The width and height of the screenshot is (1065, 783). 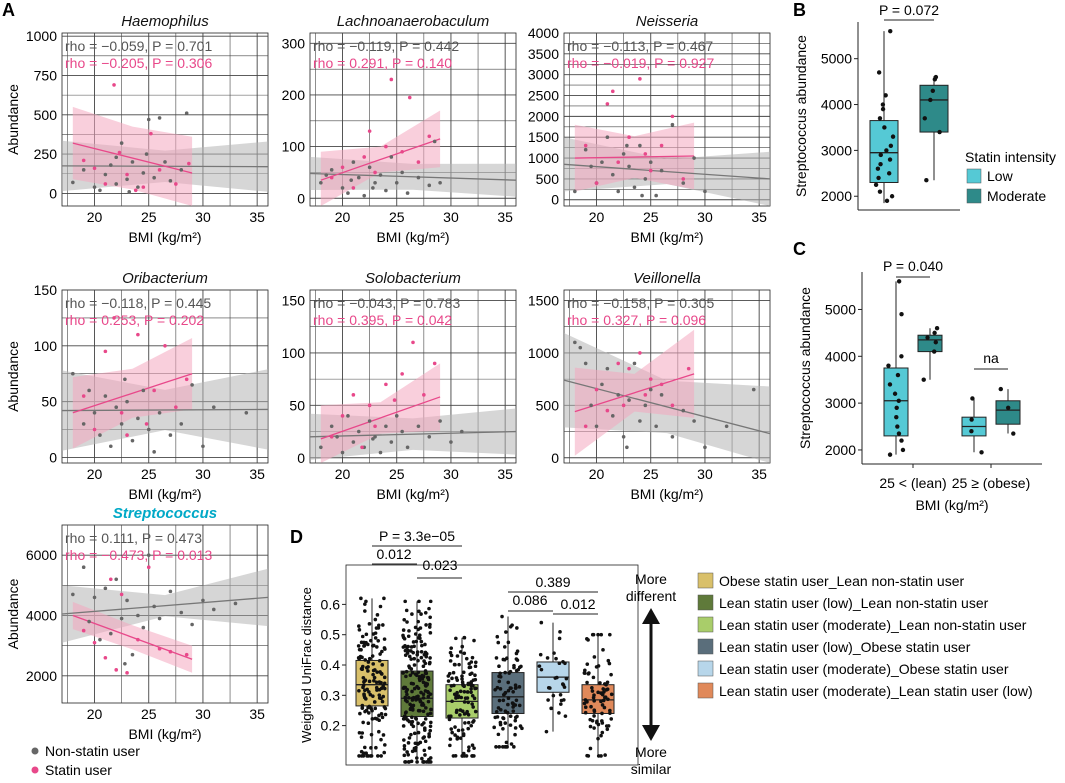 What do you see at coordinates (705, 474) in the screenshot?
I see `x-tick-label: 30` at bounding box center [705, 474].